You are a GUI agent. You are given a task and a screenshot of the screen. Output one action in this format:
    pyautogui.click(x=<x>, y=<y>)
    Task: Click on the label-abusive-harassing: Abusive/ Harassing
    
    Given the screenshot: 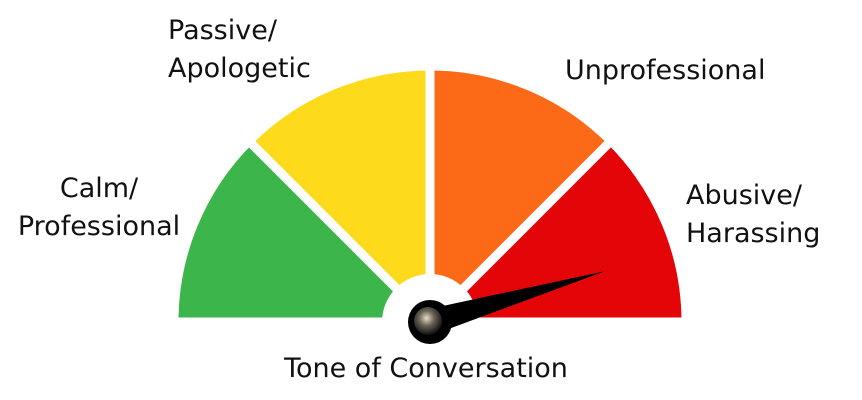 What is the action you would take?
    pyautogui.click(x=753, y=215)
    